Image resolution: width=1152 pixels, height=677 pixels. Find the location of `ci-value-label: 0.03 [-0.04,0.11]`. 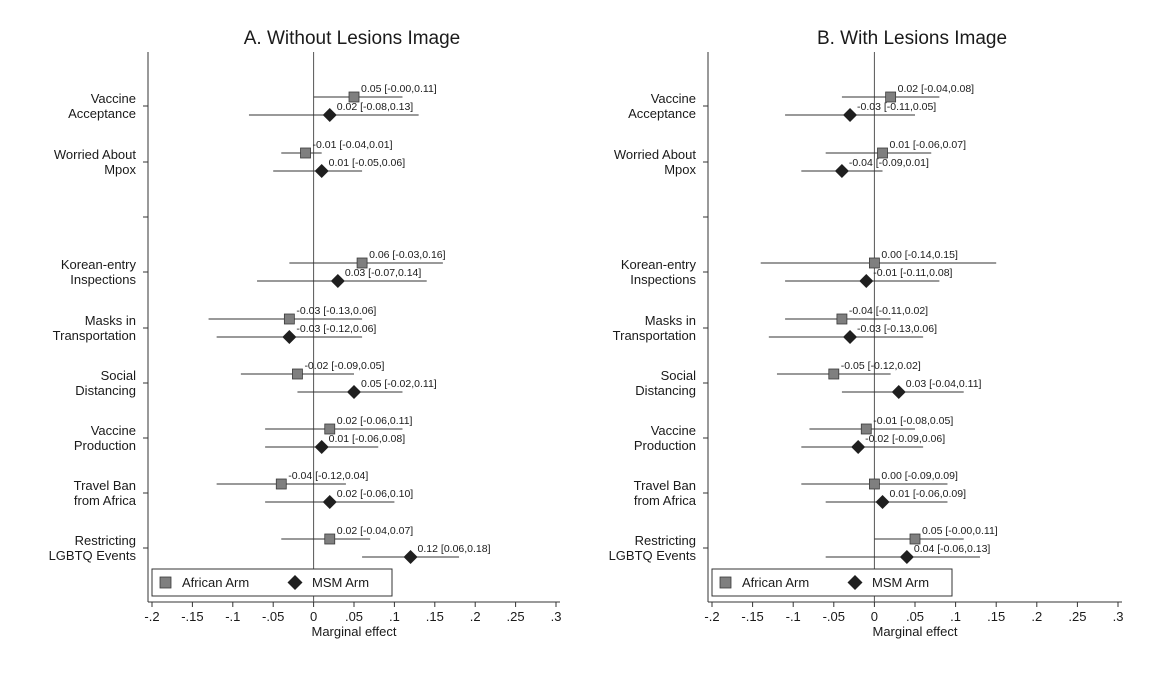

ci-value-label: 0.03 [-0.04,0.11] is located at coordinates (944, 384).